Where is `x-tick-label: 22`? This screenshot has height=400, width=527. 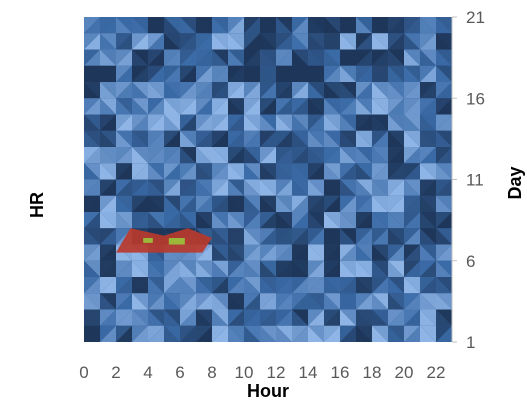 x-tick-label: 22 is located at coordinates (436, 372).